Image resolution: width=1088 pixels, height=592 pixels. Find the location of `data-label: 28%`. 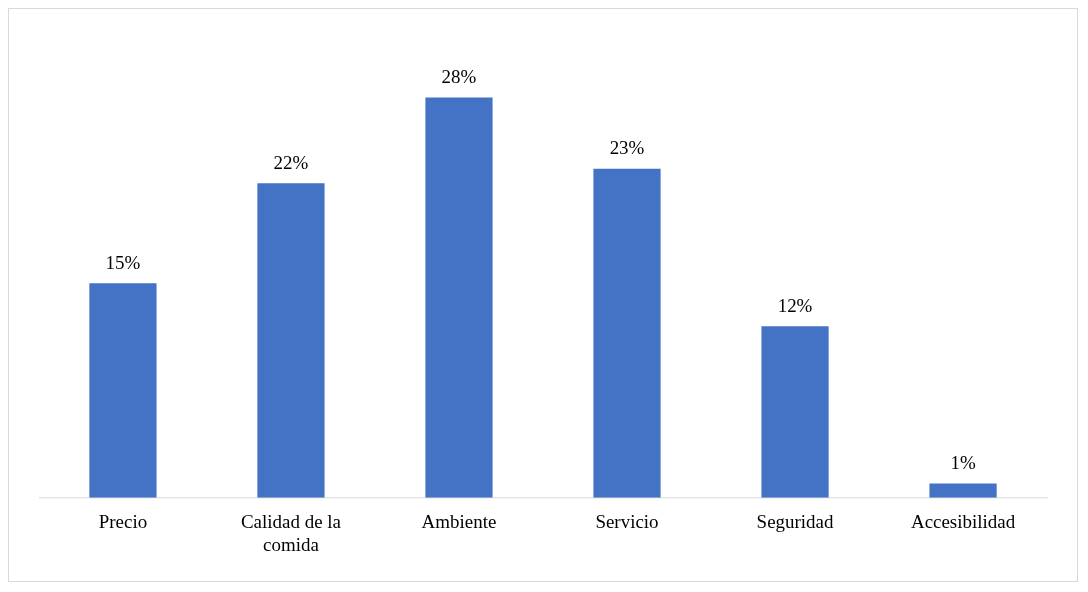

data-label: 28% is located at coordinates (459, 76).